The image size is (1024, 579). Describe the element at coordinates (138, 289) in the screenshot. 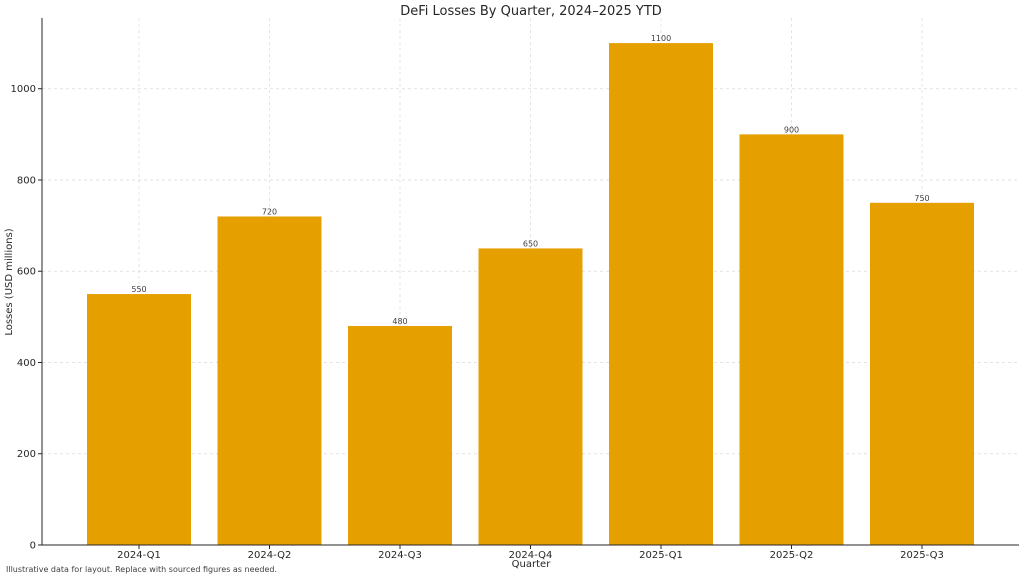

I see `data-label: 550` at that location.